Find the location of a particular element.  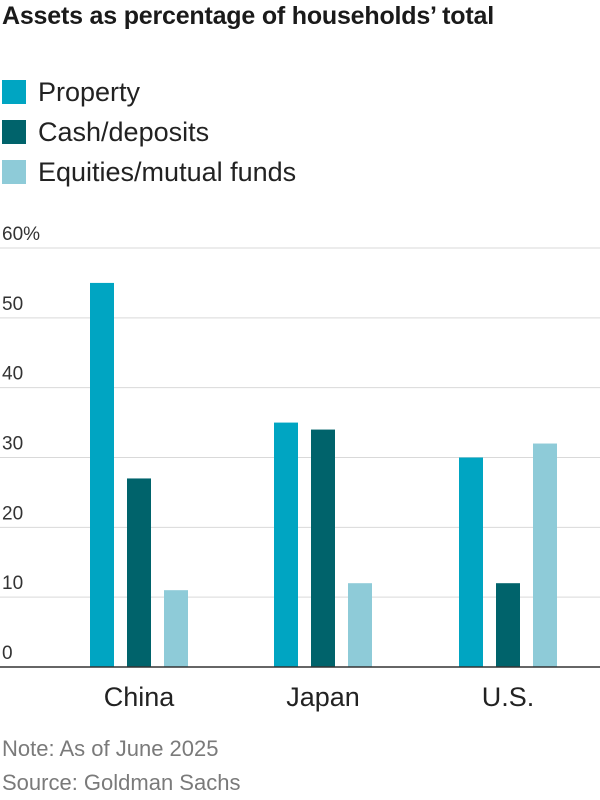

legend-swatch-cash-deposits is located at coordinates (14, 132).